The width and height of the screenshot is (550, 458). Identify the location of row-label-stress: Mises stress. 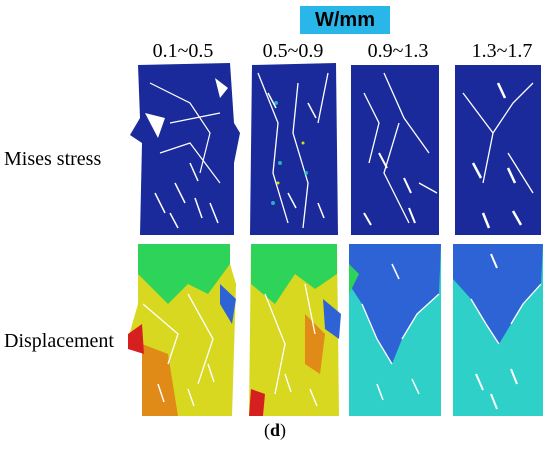
(53, 159).